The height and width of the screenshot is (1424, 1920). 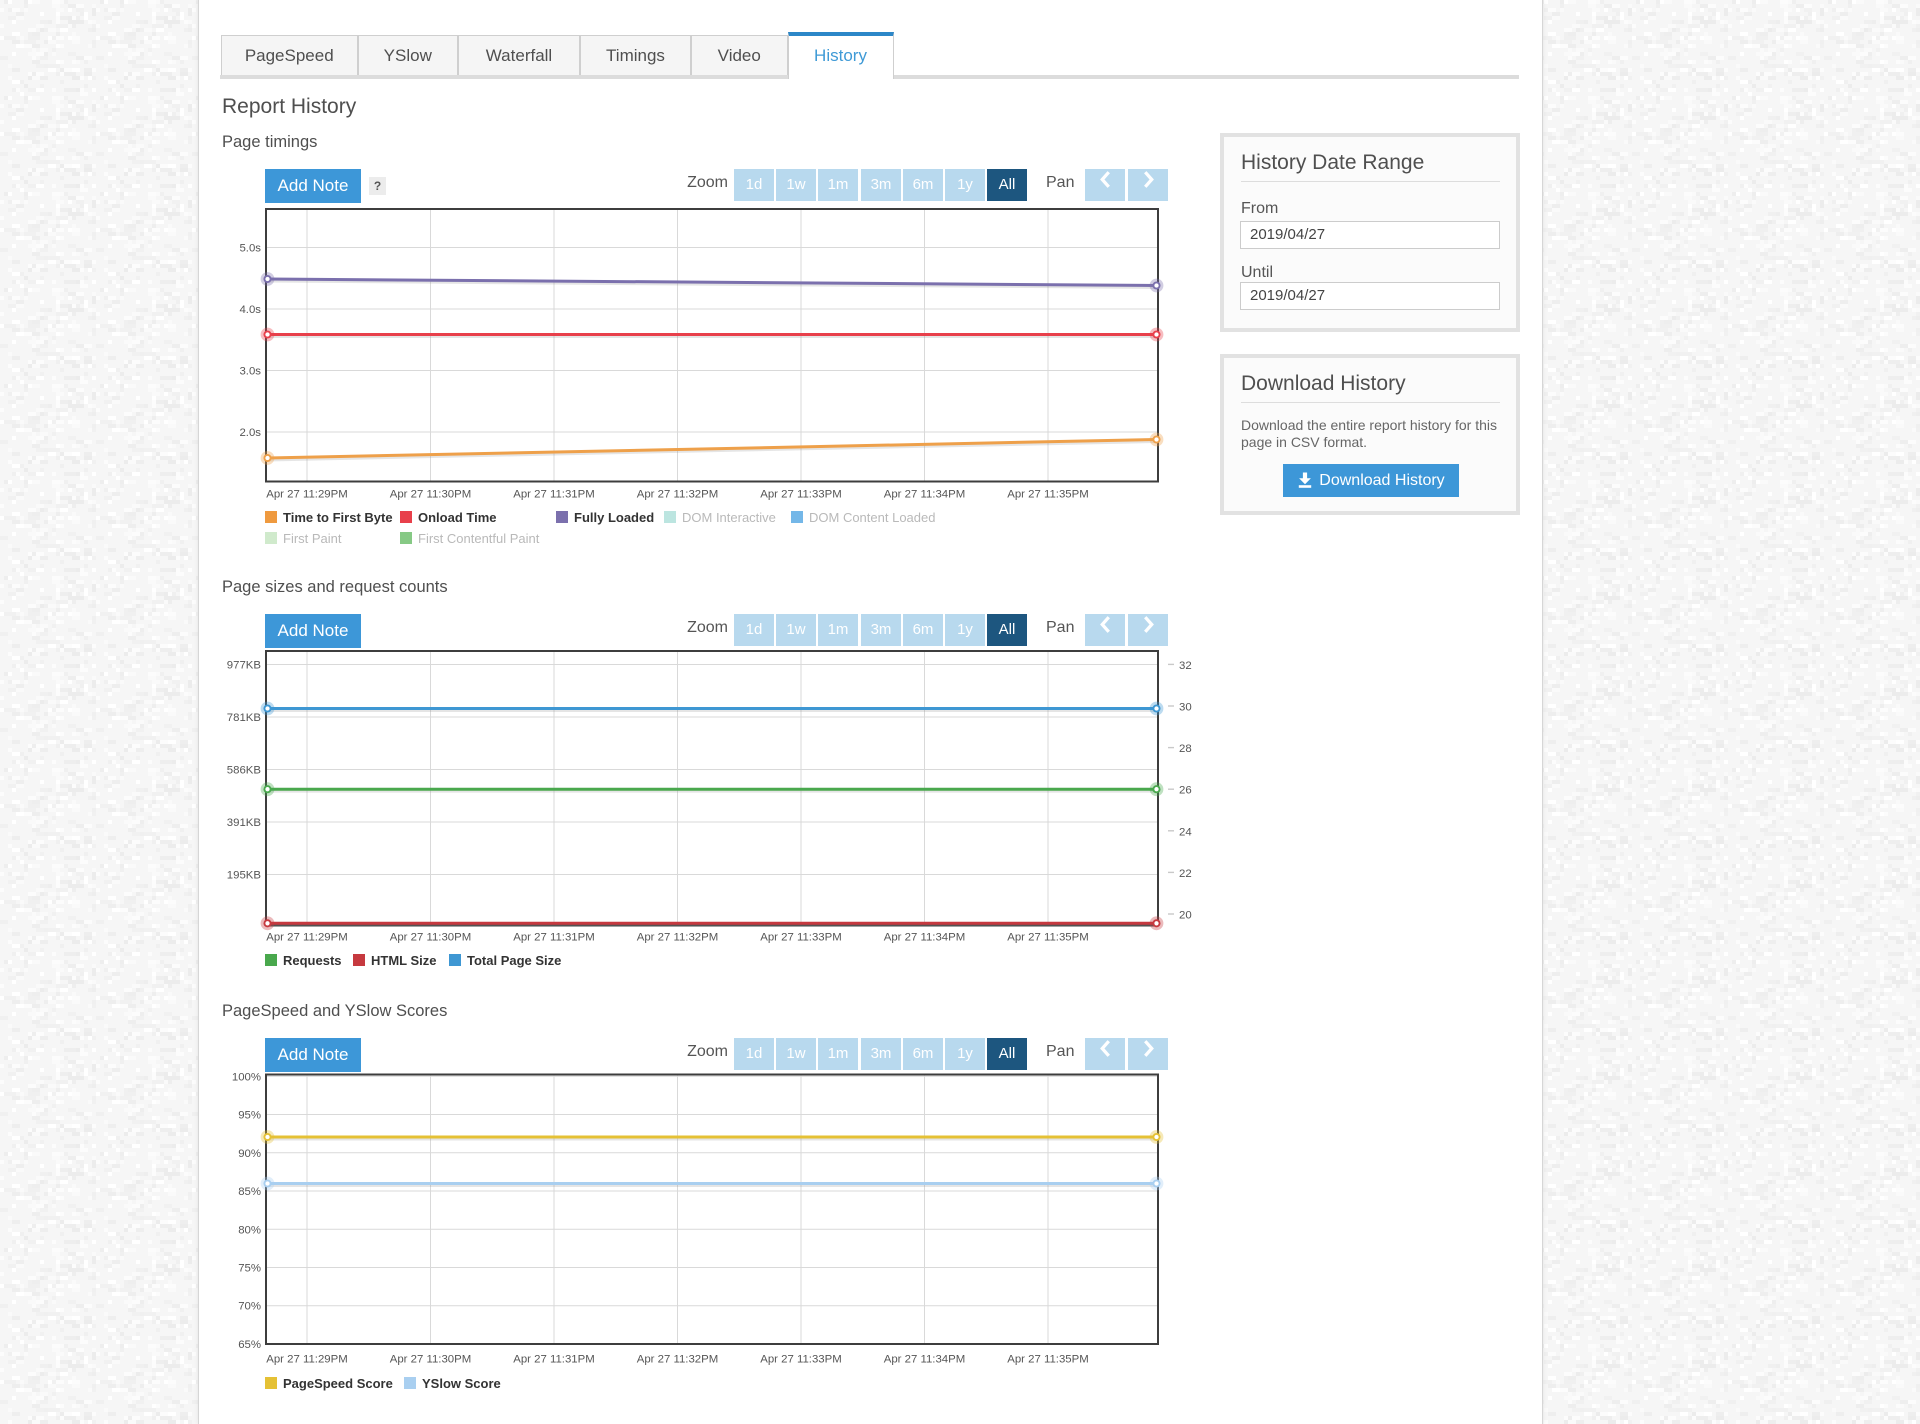 What do you see at coordinates (250, 310) in the screenshot?
I see `svg-text: 4.0s` at bounding box center [250, 310].